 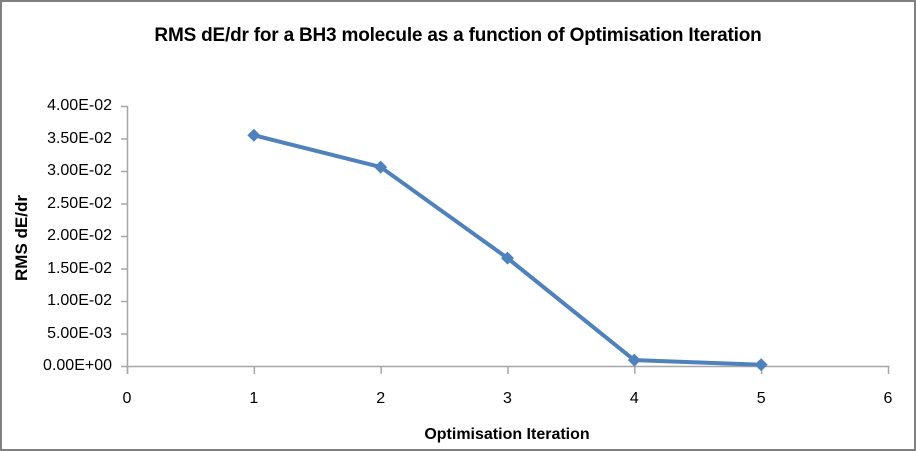 I want to click on y-tick-label: 3.00E-02, so click(x=79, y=170).